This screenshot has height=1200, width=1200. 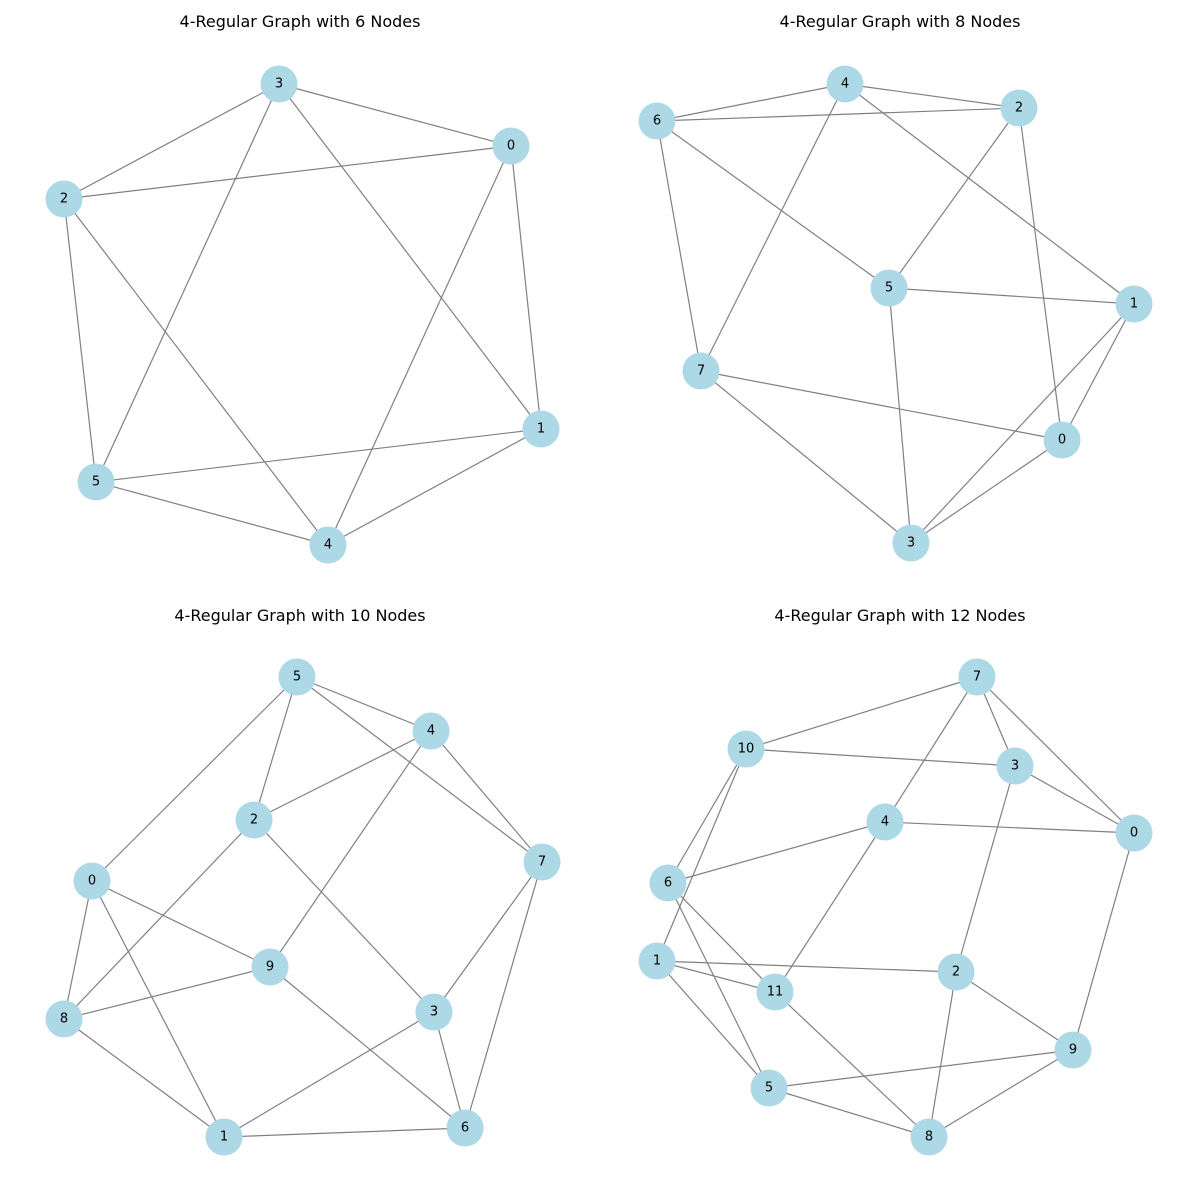 I want to click on node-label: 11, so click(x=775, y=992).